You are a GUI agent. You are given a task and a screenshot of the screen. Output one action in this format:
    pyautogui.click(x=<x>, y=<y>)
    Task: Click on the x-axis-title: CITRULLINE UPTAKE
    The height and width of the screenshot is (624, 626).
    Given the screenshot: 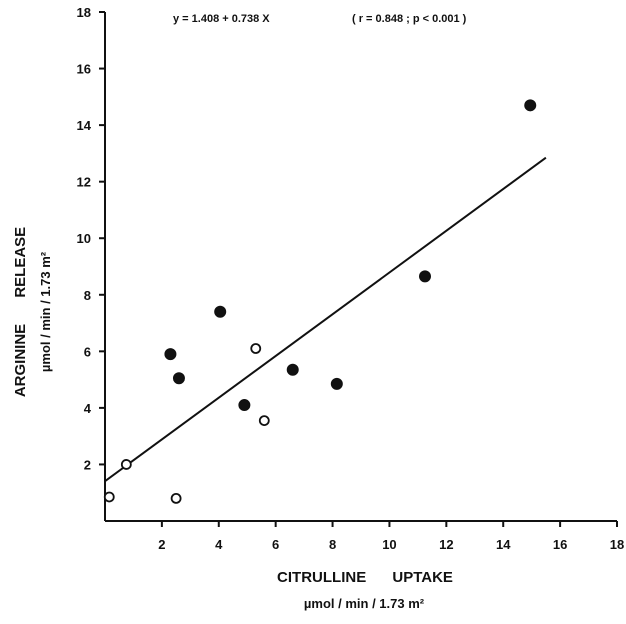 What is the action you would take?
    pyautogui.click(x=365, y=577)
    